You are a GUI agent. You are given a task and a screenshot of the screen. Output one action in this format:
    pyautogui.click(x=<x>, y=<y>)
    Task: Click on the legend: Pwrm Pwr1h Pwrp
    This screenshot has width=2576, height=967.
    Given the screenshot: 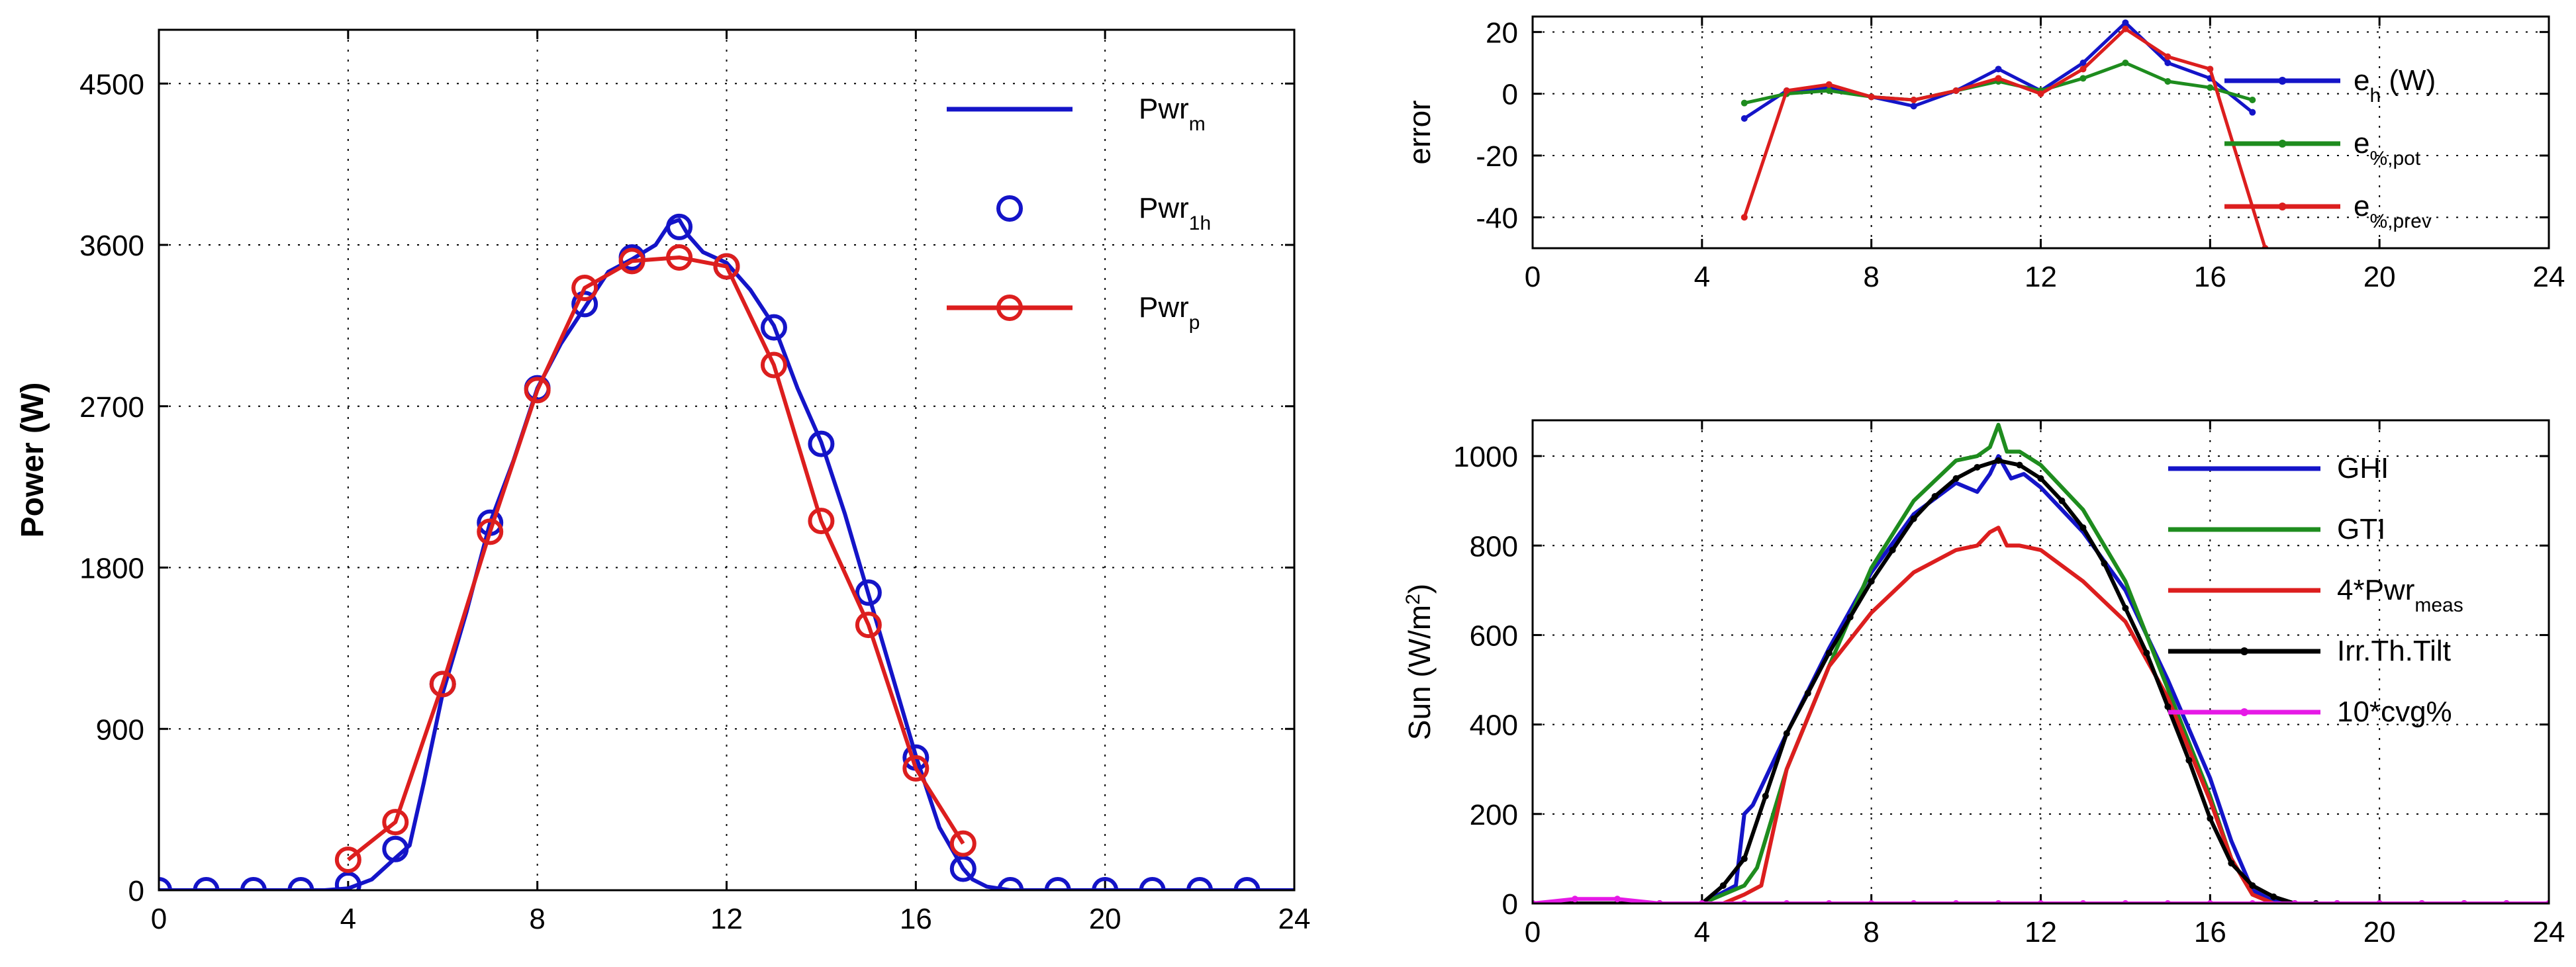 What is the action you would take?
    pyautogui.click(x=1079, y=213)
    